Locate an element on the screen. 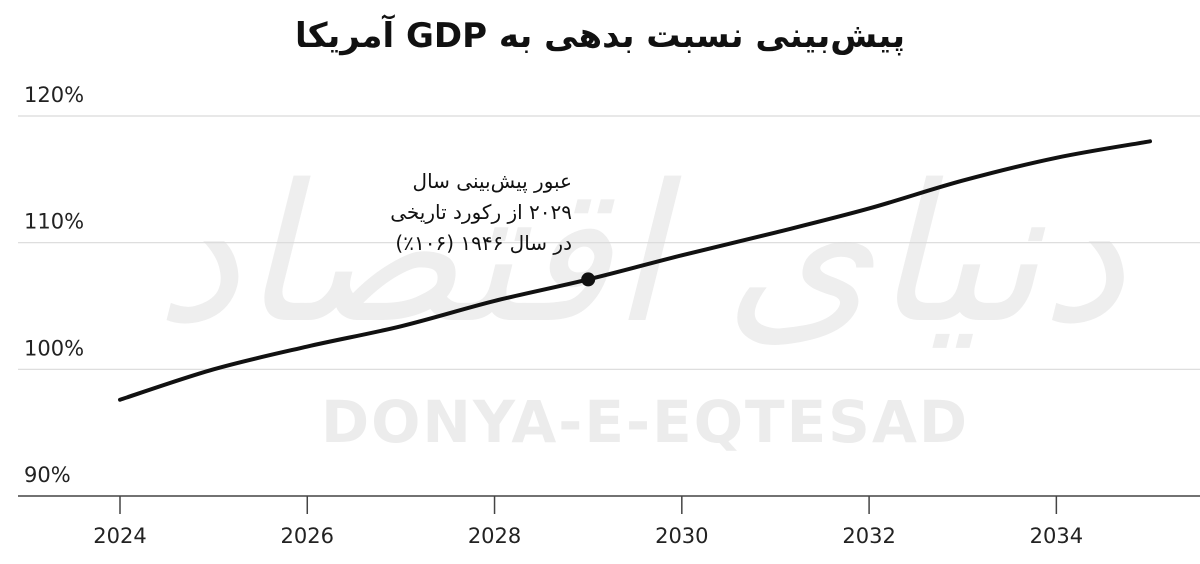 This screenshot has height=564, width=1200. x-tick-label: 2032 is located at coordinates (868, 536).